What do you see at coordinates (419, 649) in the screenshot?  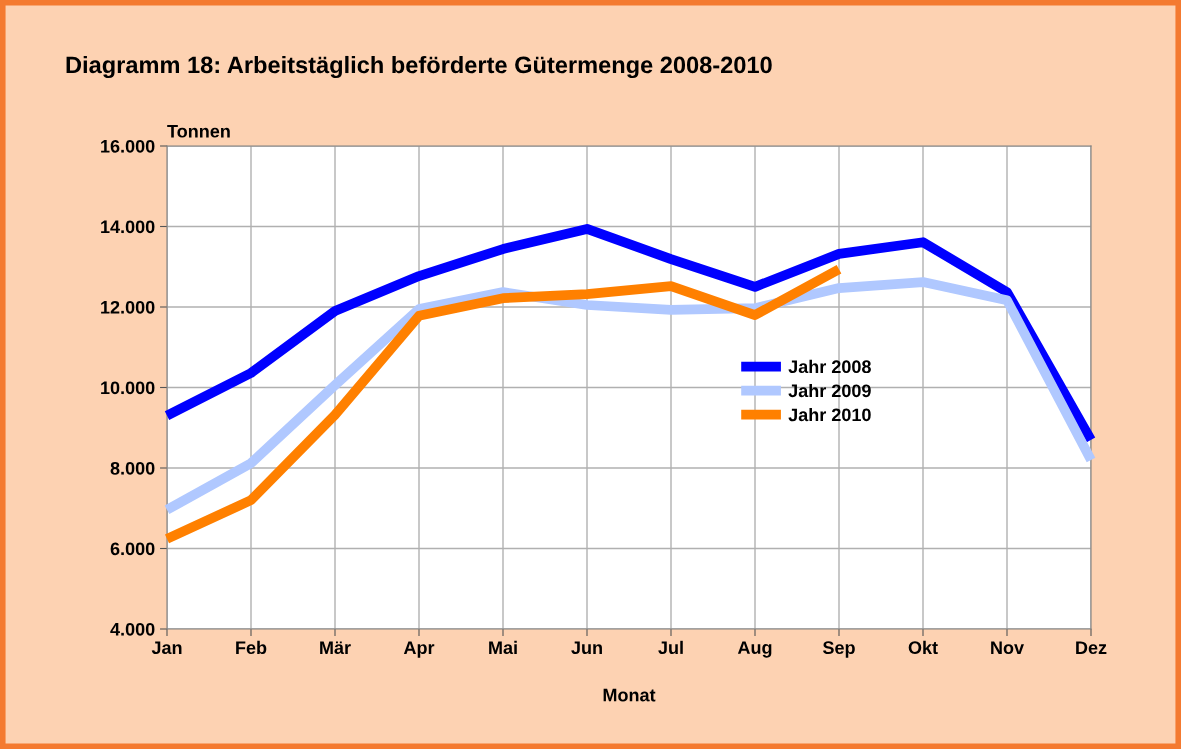 I see `x-tick-label: Apr` at bounding box center [419, 649].